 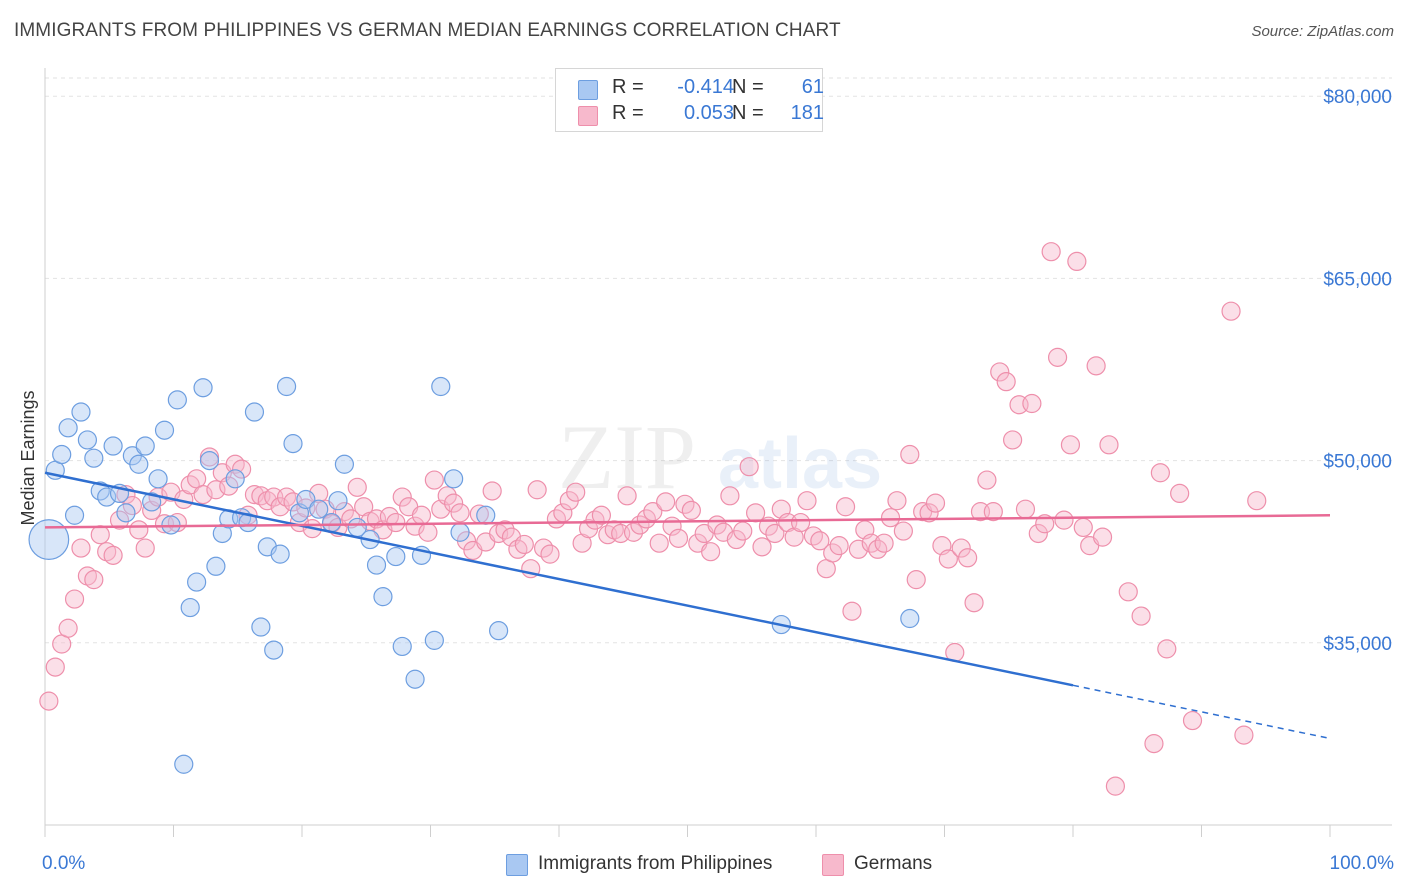 I want to click on r-value: -0.414, so click(x=705, y=87).